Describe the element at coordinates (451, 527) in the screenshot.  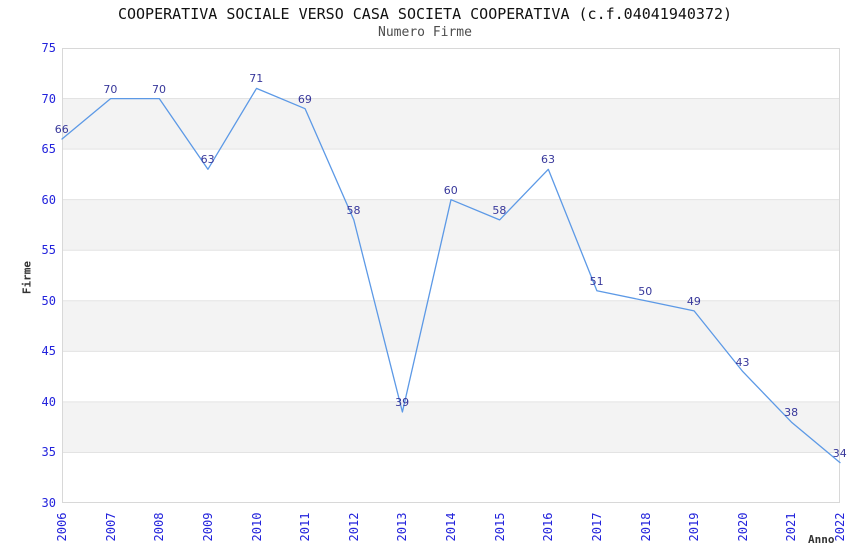
I see `x-tick-label: 2014` at that location.